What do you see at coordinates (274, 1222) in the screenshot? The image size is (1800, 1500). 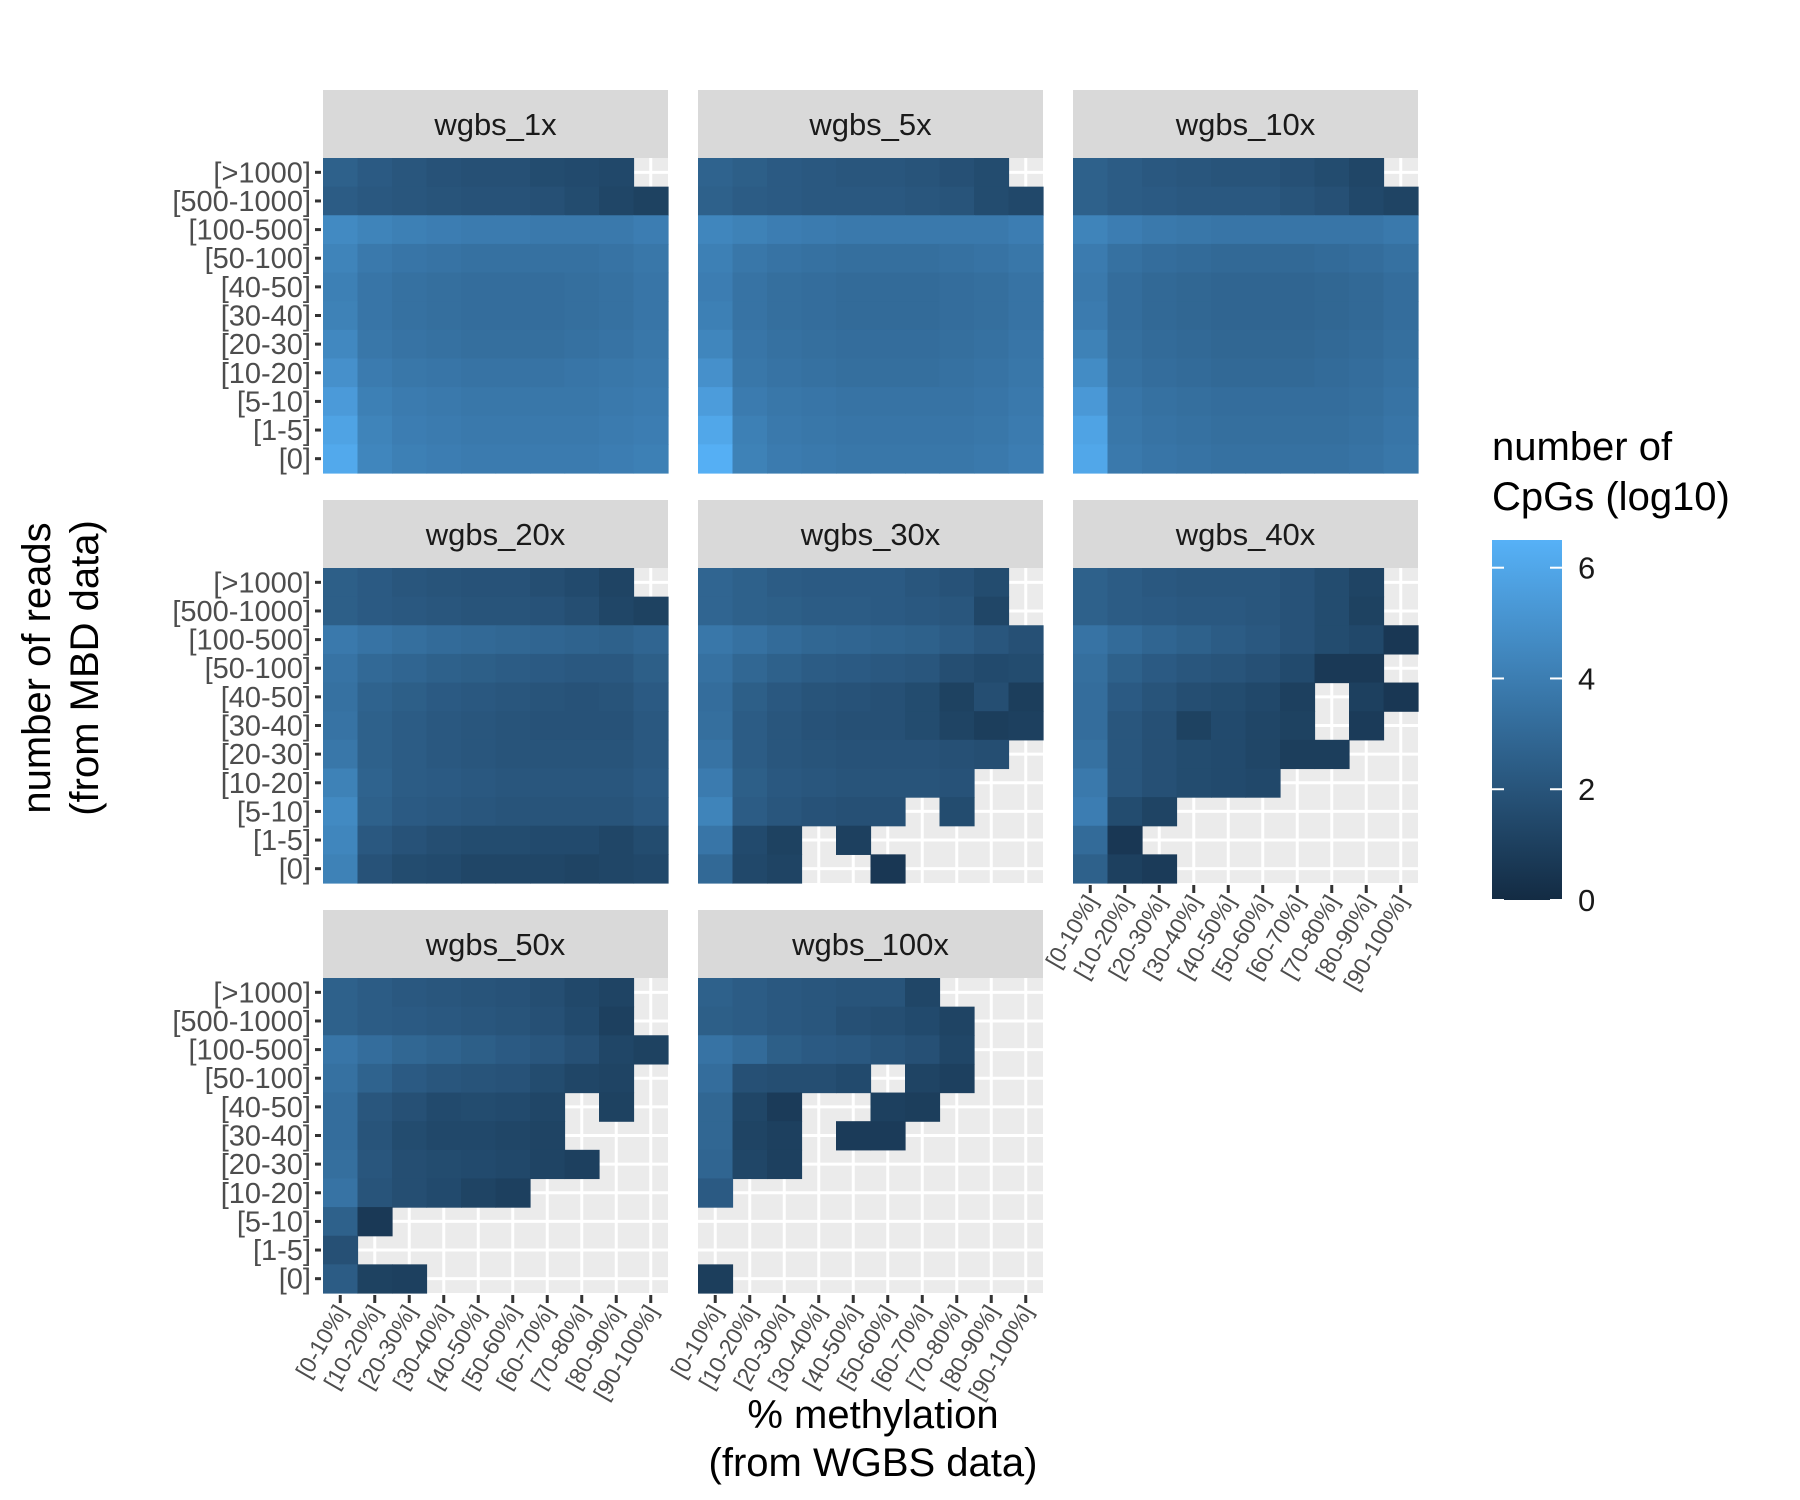 I see `y-tick-label: [5-10]` at bounding box center [274, 1222].